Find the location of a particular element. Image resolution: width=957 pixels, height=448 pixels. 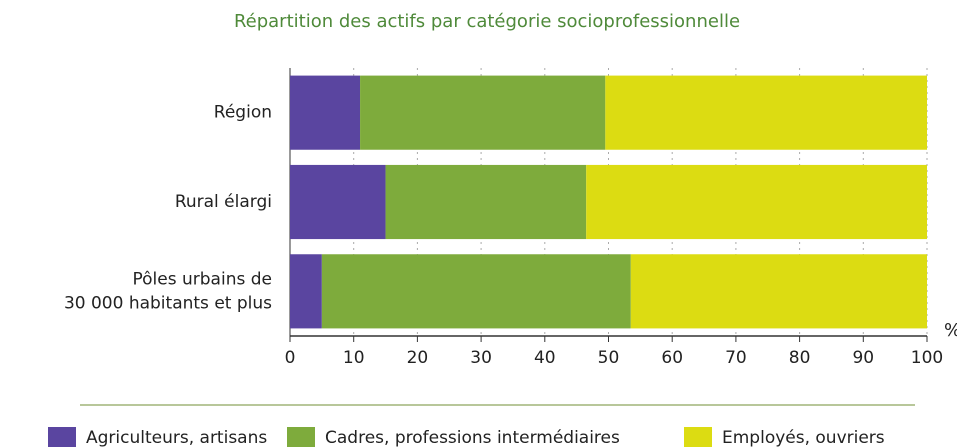

legend-label: Agriculteurs, artisans is located at coordinates (176, 438).